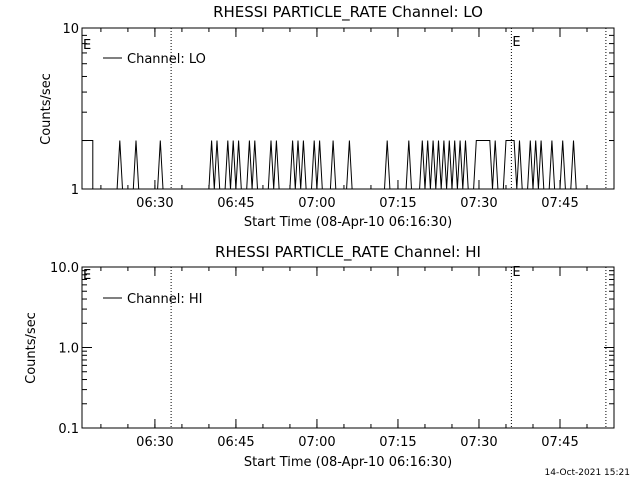  I want to click on series-line, so click(329, 165).